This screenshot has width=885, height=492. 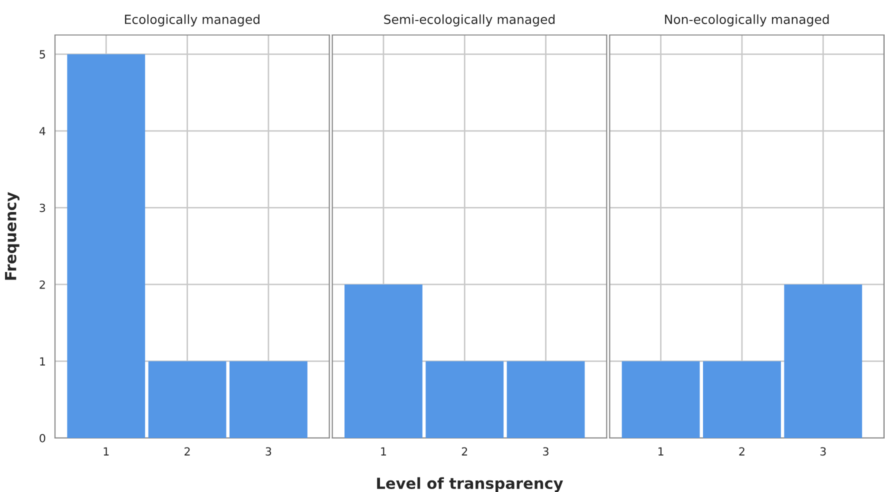 What do you see at coordinates (42, 54) in the screenshot?
I see `y-tick-label: 5` at bounding box center [42, 54].